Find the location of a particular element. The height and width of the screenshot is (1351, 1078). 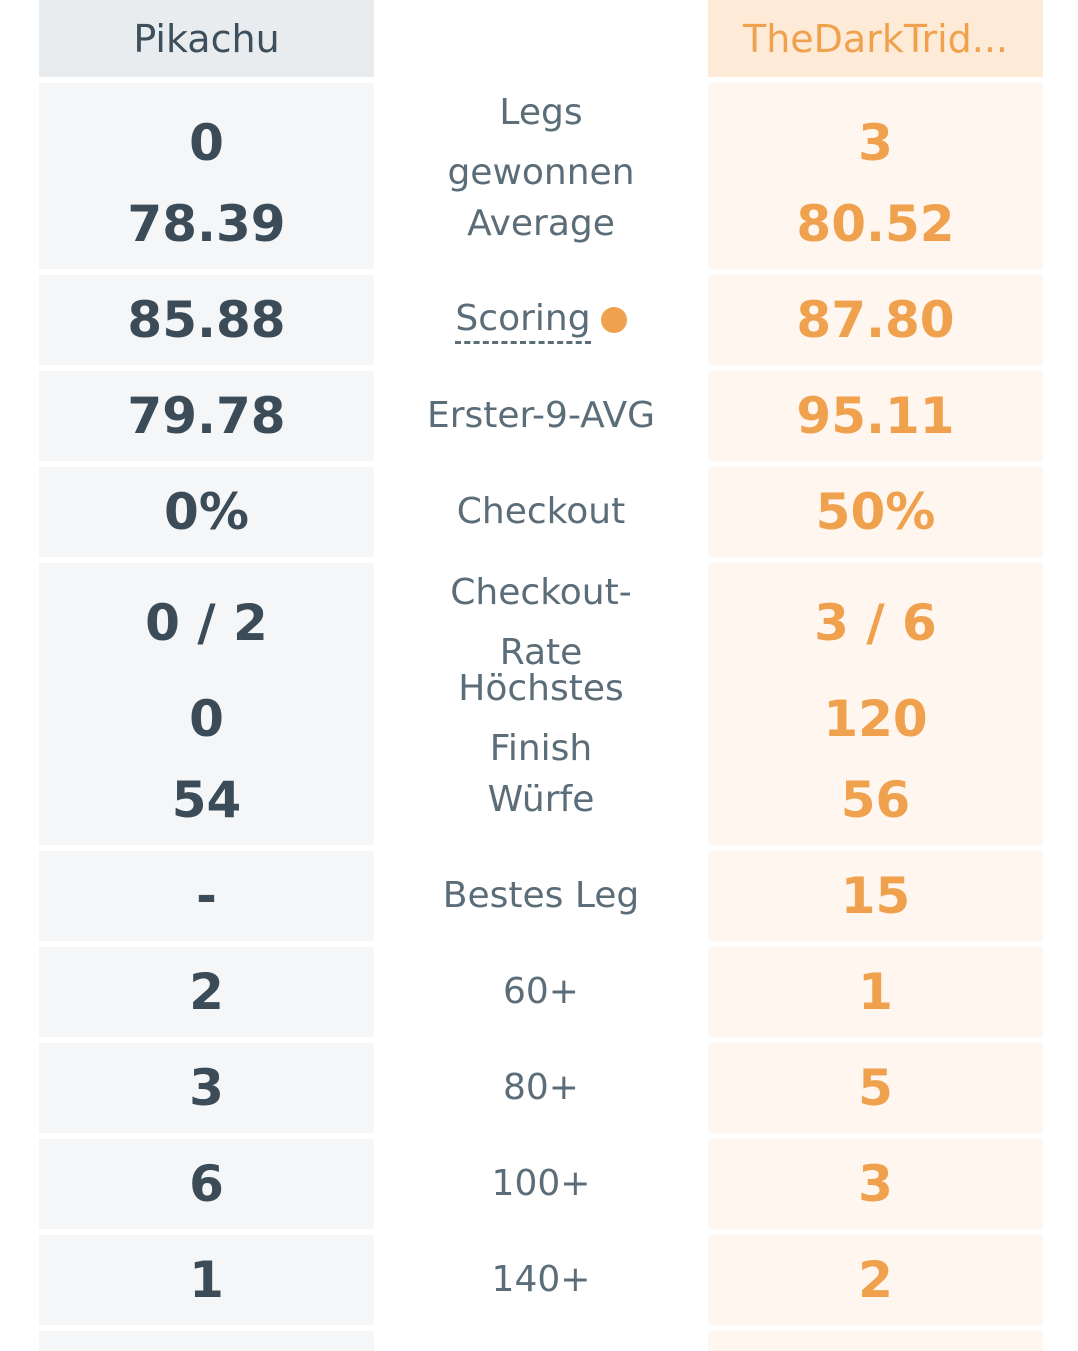

scoring-info-trigger: Scoring is located at coordinates (541, 320).